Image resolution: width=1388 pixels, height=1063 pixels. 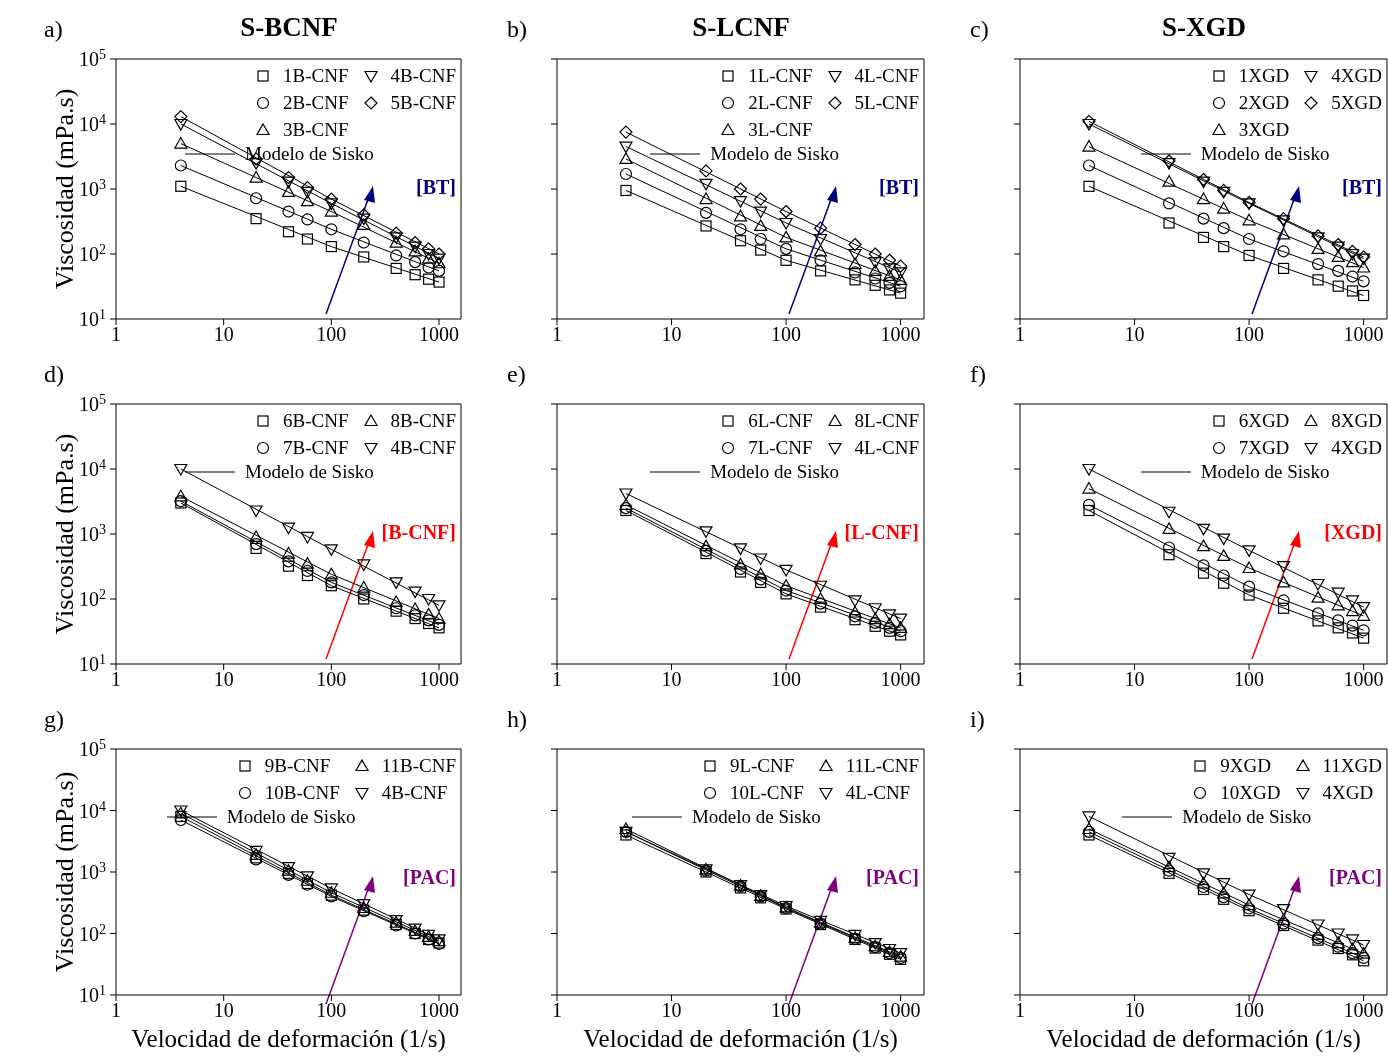 What do you see at coordinates (881, 532) in the screenshot?
I see `annotation: [L-CNF]` at bounding box center [881, 532].